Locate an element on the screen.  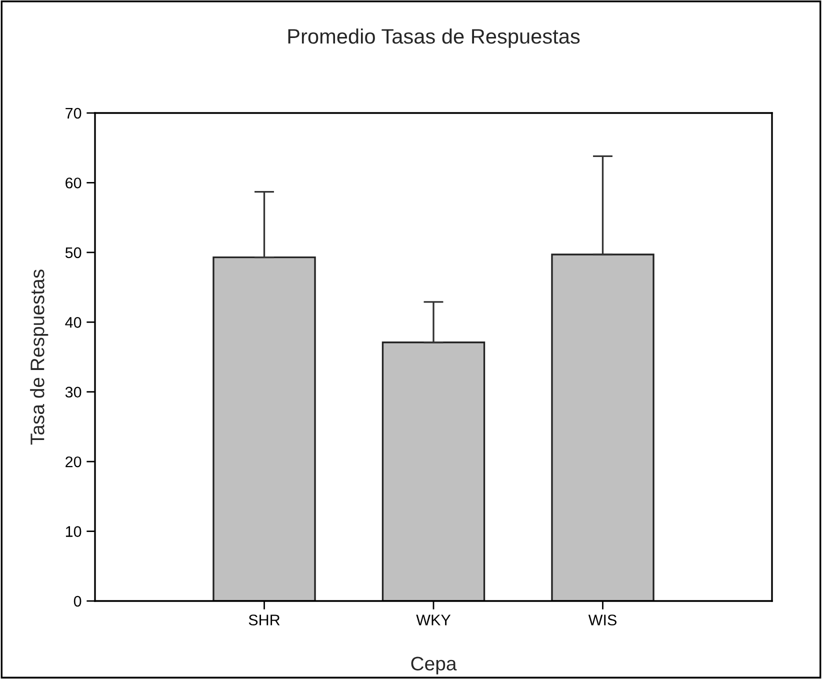
y-axis-title: Tasa de Respuestas is located at coordinates (39, 357).